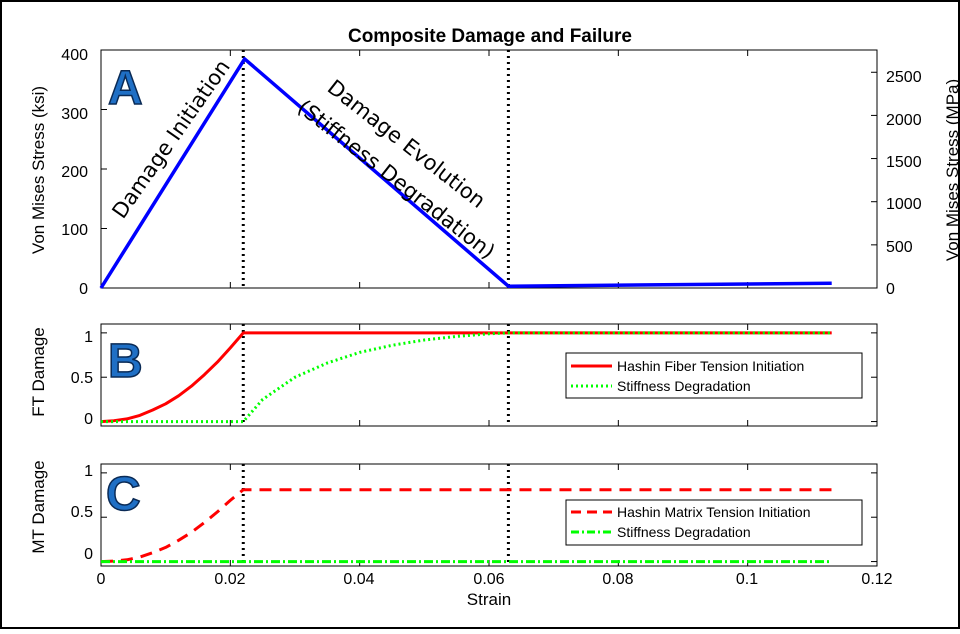 This screenshot has height=634, width=960. Describe the element at coordinates (490, 36) in the screenshot. I see `figure-title: Composite Damage and Failure` at that location.